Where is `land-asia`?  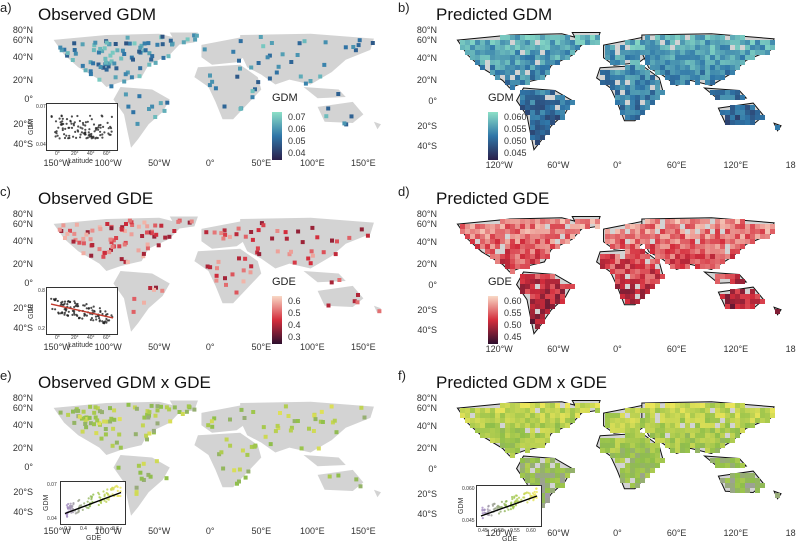 land-asia is located at coordinates (307, 59).